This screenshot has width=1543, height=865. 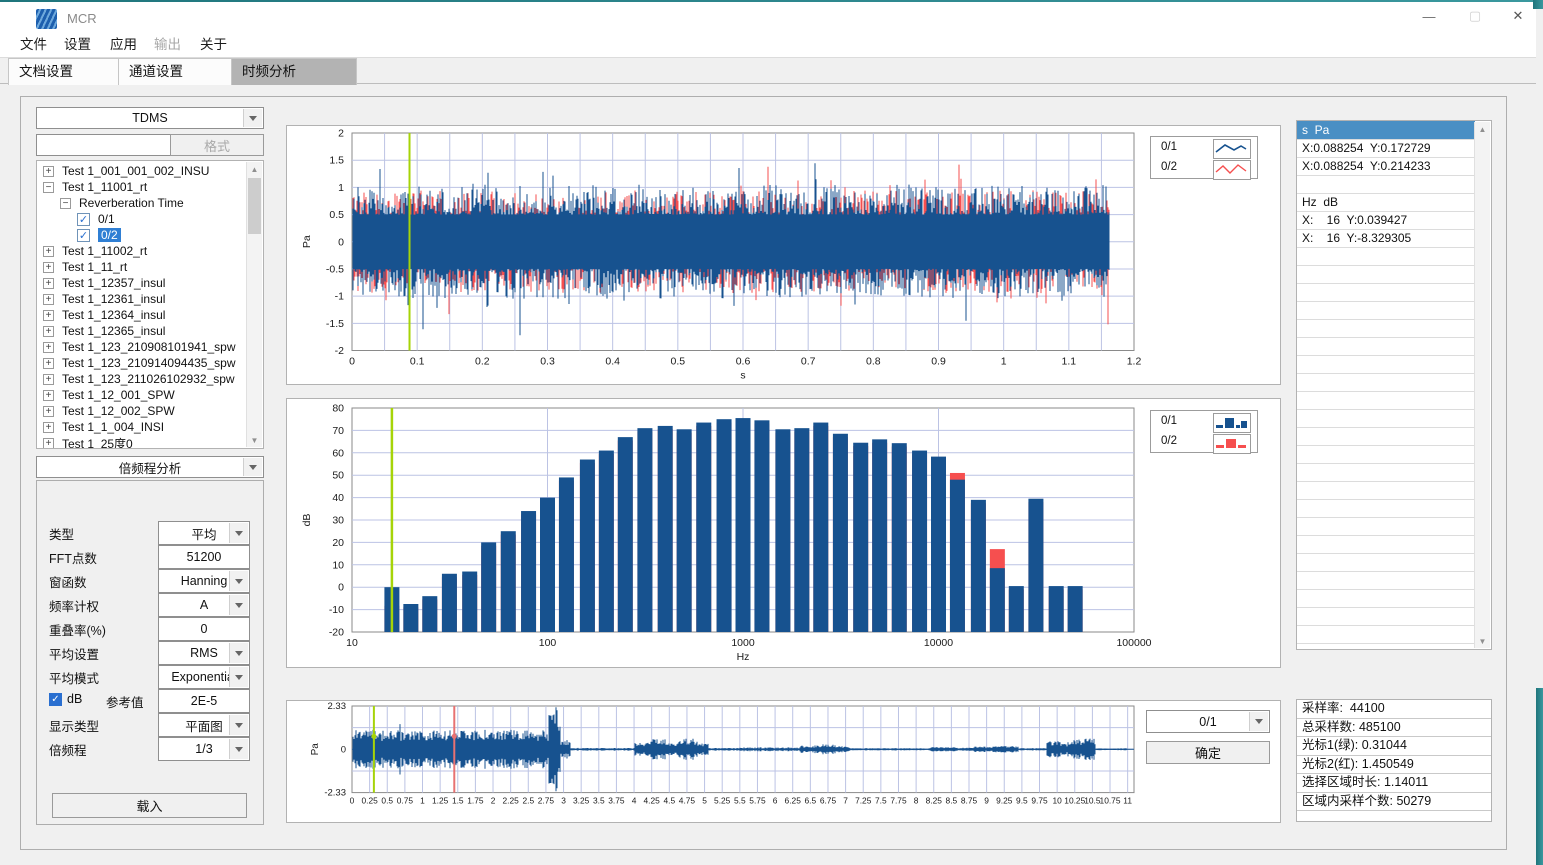 I want to click on legend-label: 0/1, so click(x=1169, y=421).